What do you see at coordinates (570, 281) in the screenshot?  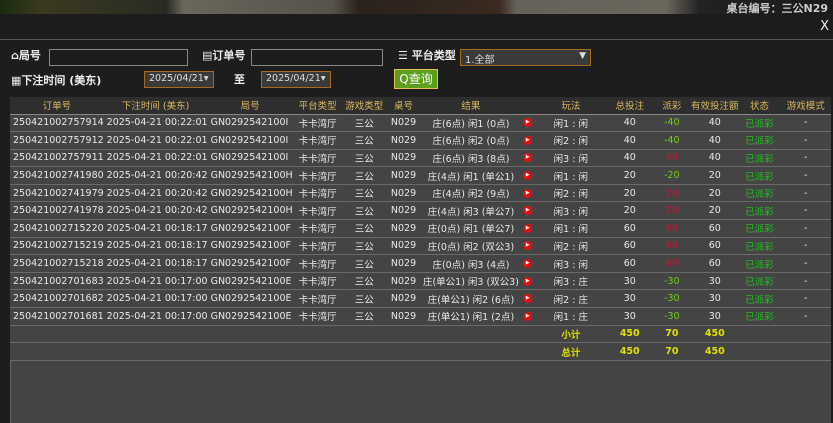 I see `table-cell: 闲3 : 庄` at bounding box center [570, 281].